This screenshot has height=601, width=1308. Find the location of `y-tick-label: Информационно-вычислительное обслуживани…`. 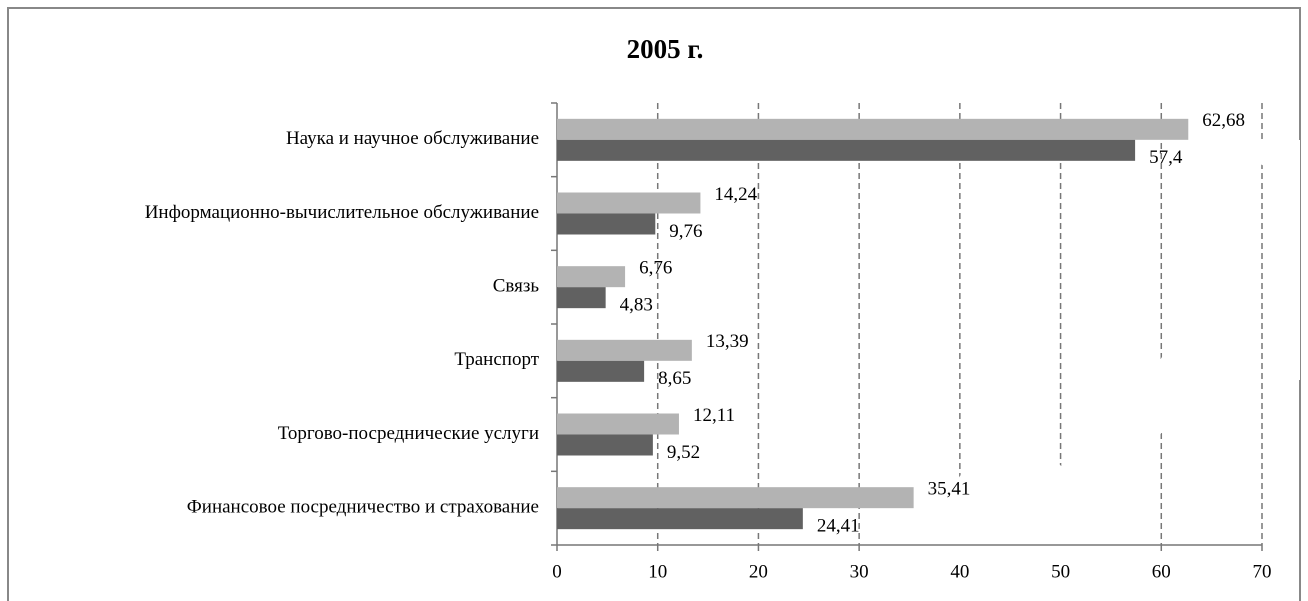

y-tick-label: Информационно-вычислительное обслуживани… is located at coordinates (342, 212).